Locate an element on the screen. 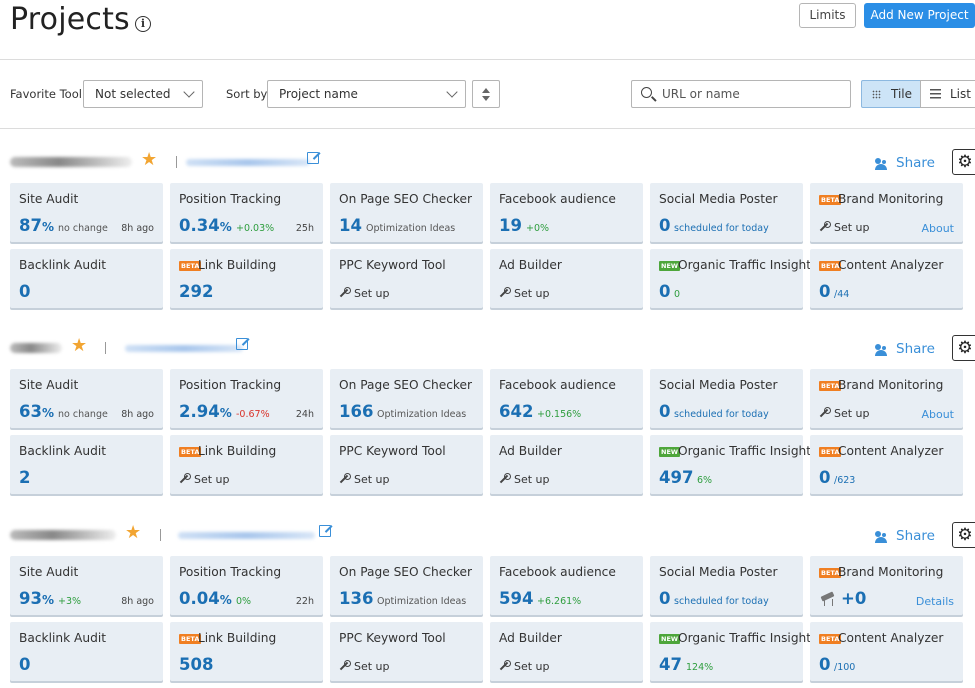 The width and height of the screenshot is (975, 688). tool-value: 136 is located at coordinates (356, 598).